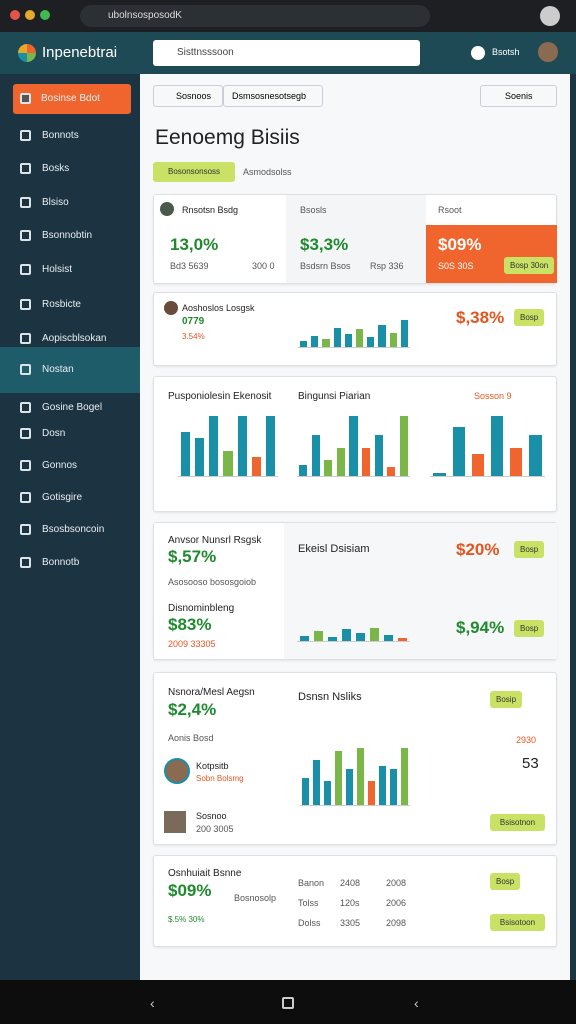 The width and height of the screenshot is (576, 1024). I want to click on side-value: 2930, so click(526, 740).